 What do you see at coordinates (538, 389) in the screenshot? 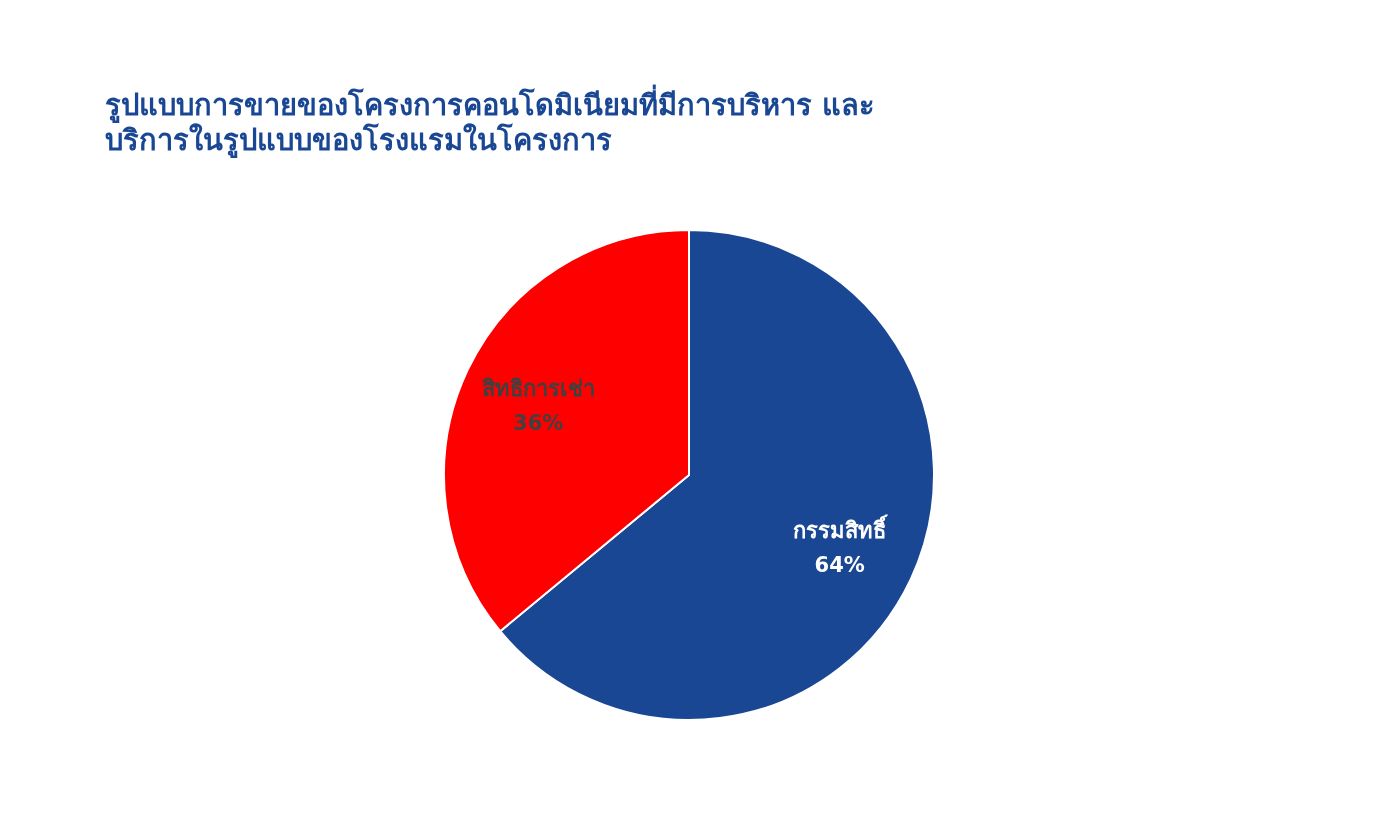
I see `slice-label: สิทธิการเช่า` at bounding box center [538, 389].